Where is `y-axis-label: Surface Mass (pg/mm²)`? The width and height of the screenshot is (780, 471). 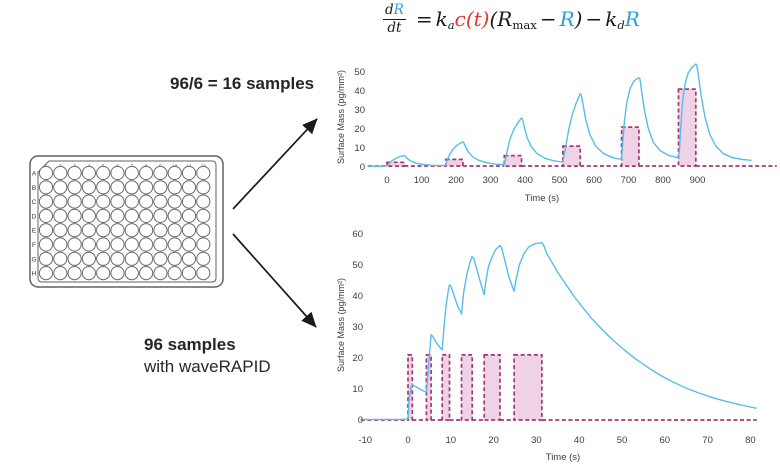
y-axis-label: Surface Mass (pg/mm²) is located at coordinates (341, 117).